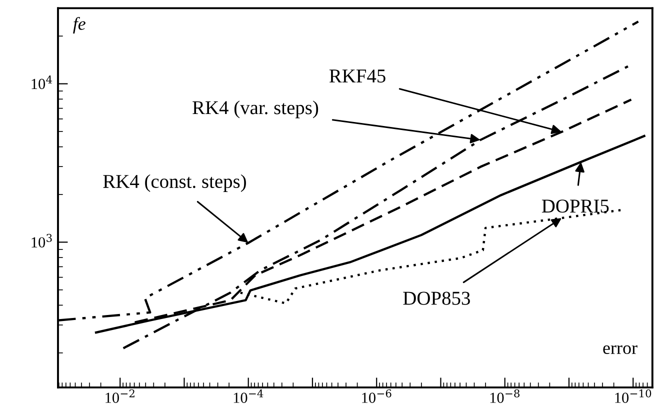 This screenshot has width=659, height=410. I want to click on x-tick-label: 10$^{−8}$, so click(505, 396).